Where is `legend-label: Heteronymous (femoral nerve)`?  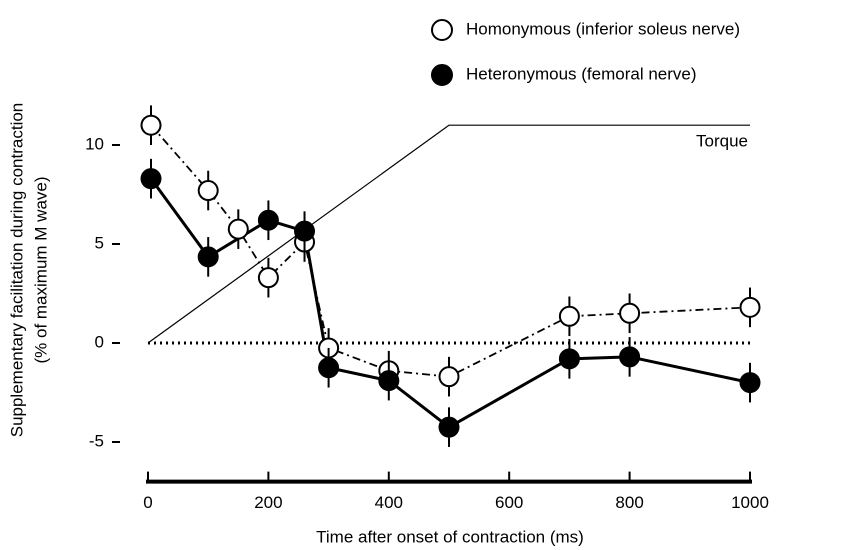
legend-label: Heteronymous (femoral nerve) is located at coordinates (581, 73).